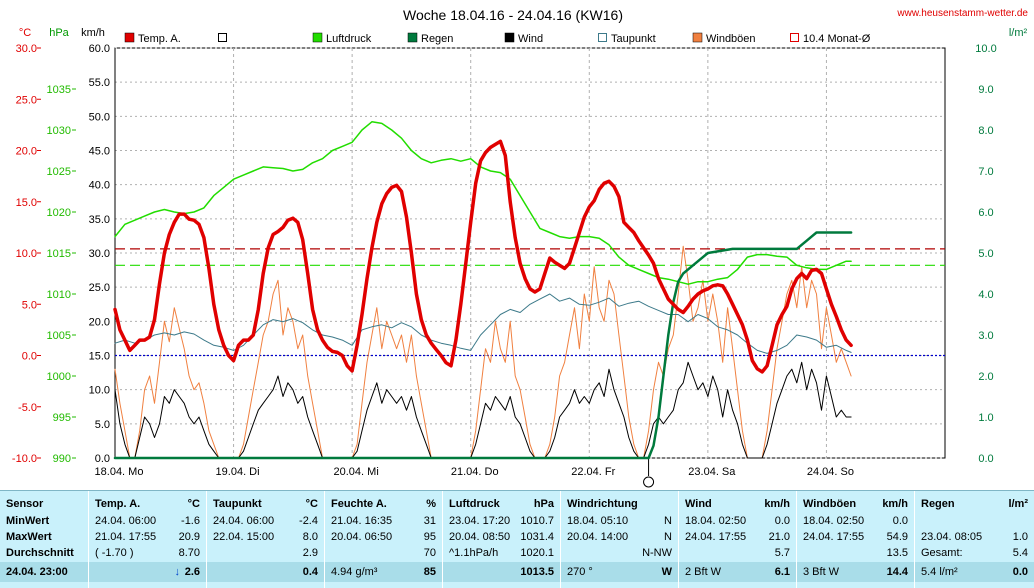 This screenshot has height=588, width=1034. What do you see at coordinates (703, 572) in the screenshot?
I see `stats-current-extra: 2 Bft W` at bounding box center [703, 572].